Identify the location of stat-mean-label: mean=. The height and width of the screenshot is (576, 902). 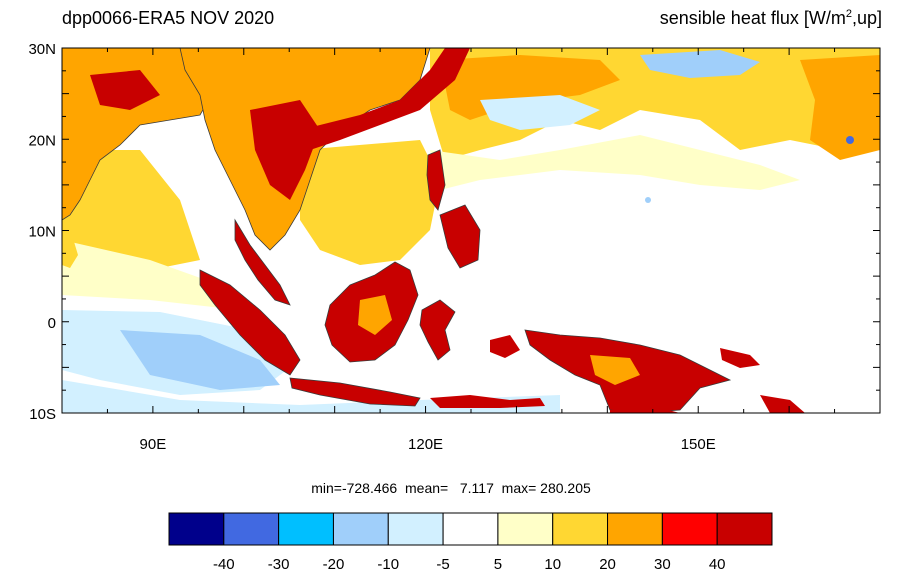
(427, 488).